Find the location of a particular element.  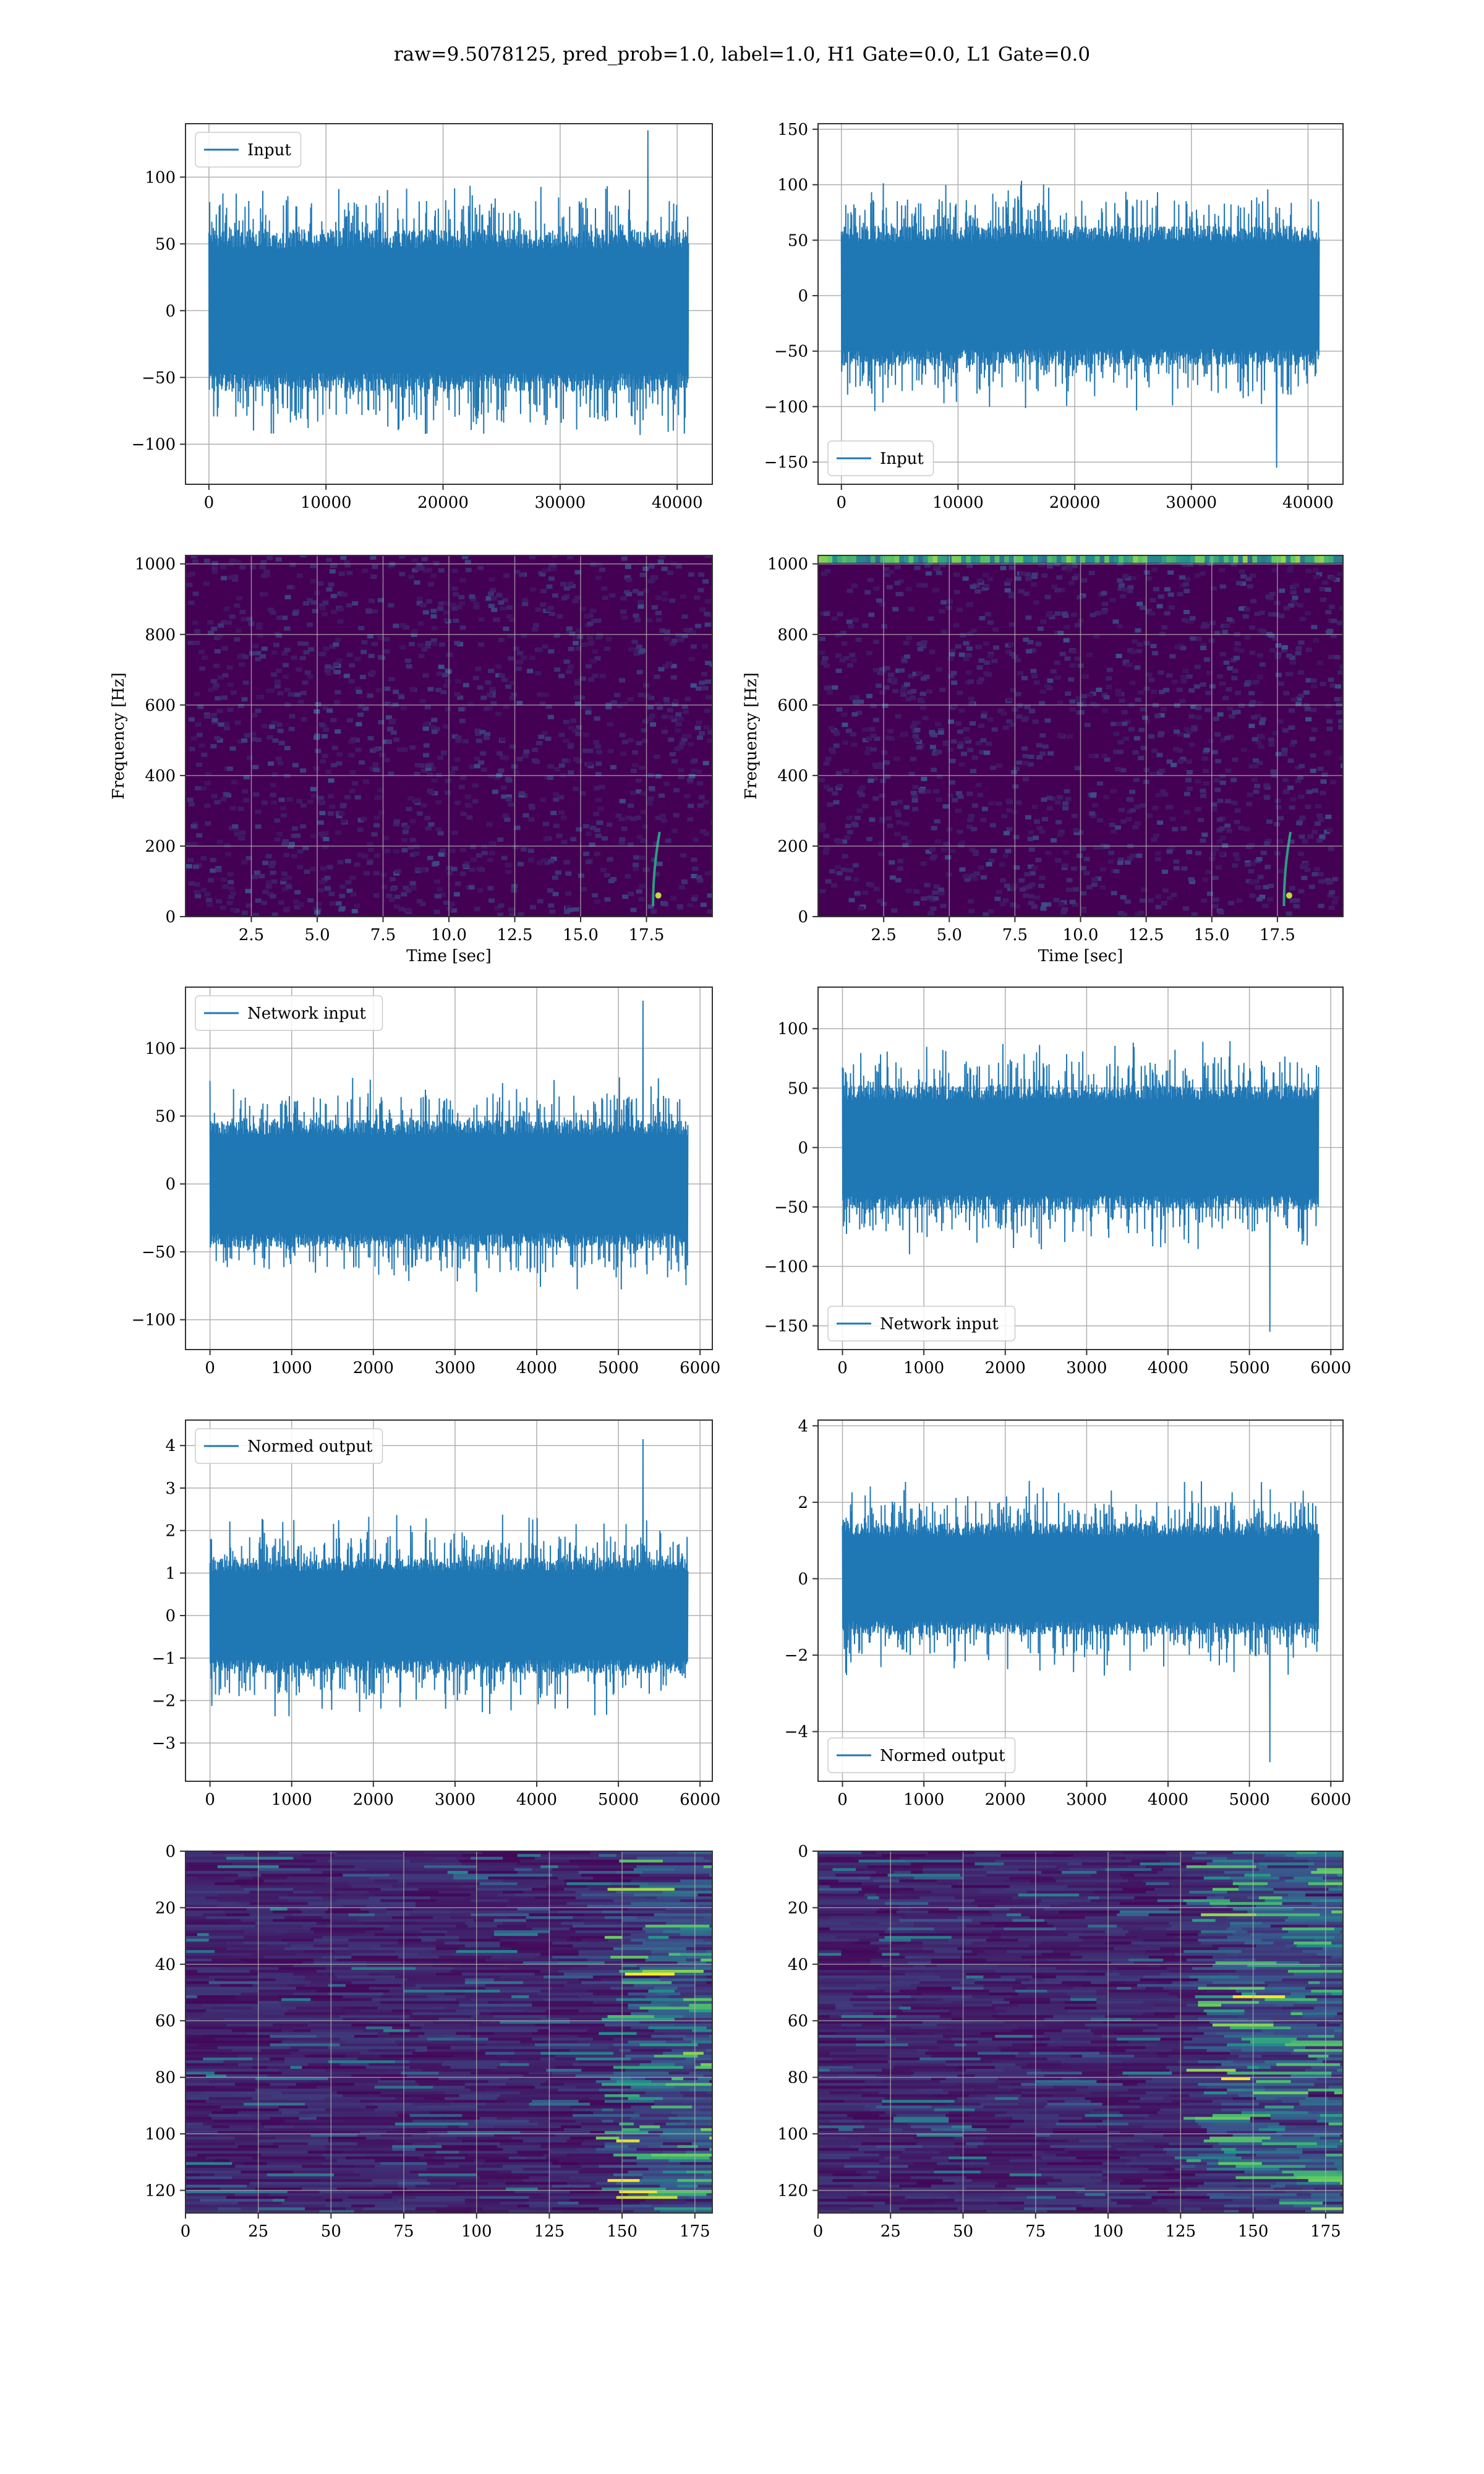

chirp-peak is located at coordinates (1289, 896).